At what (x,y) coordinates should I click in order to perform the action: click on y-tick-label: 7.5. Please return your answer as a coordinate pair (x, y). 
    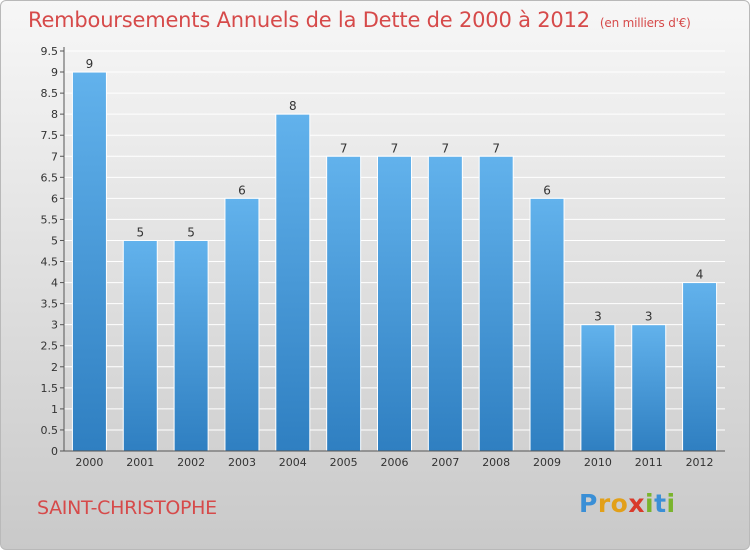
    Looking at the image, I should click on (50, 135).